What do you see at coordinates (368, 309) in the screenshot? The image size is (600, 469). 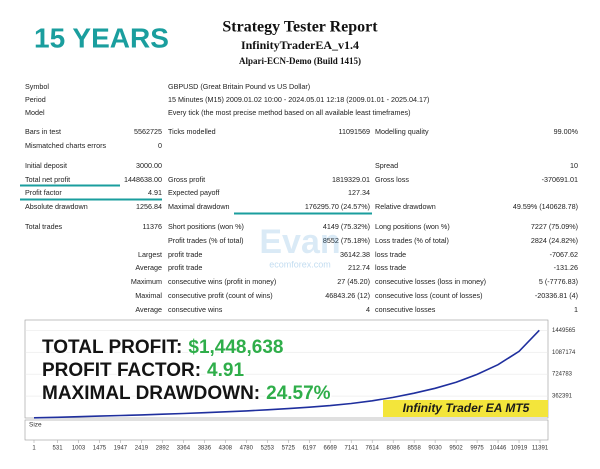 I see `cell-value: 4` at bounding box center [368, 309].